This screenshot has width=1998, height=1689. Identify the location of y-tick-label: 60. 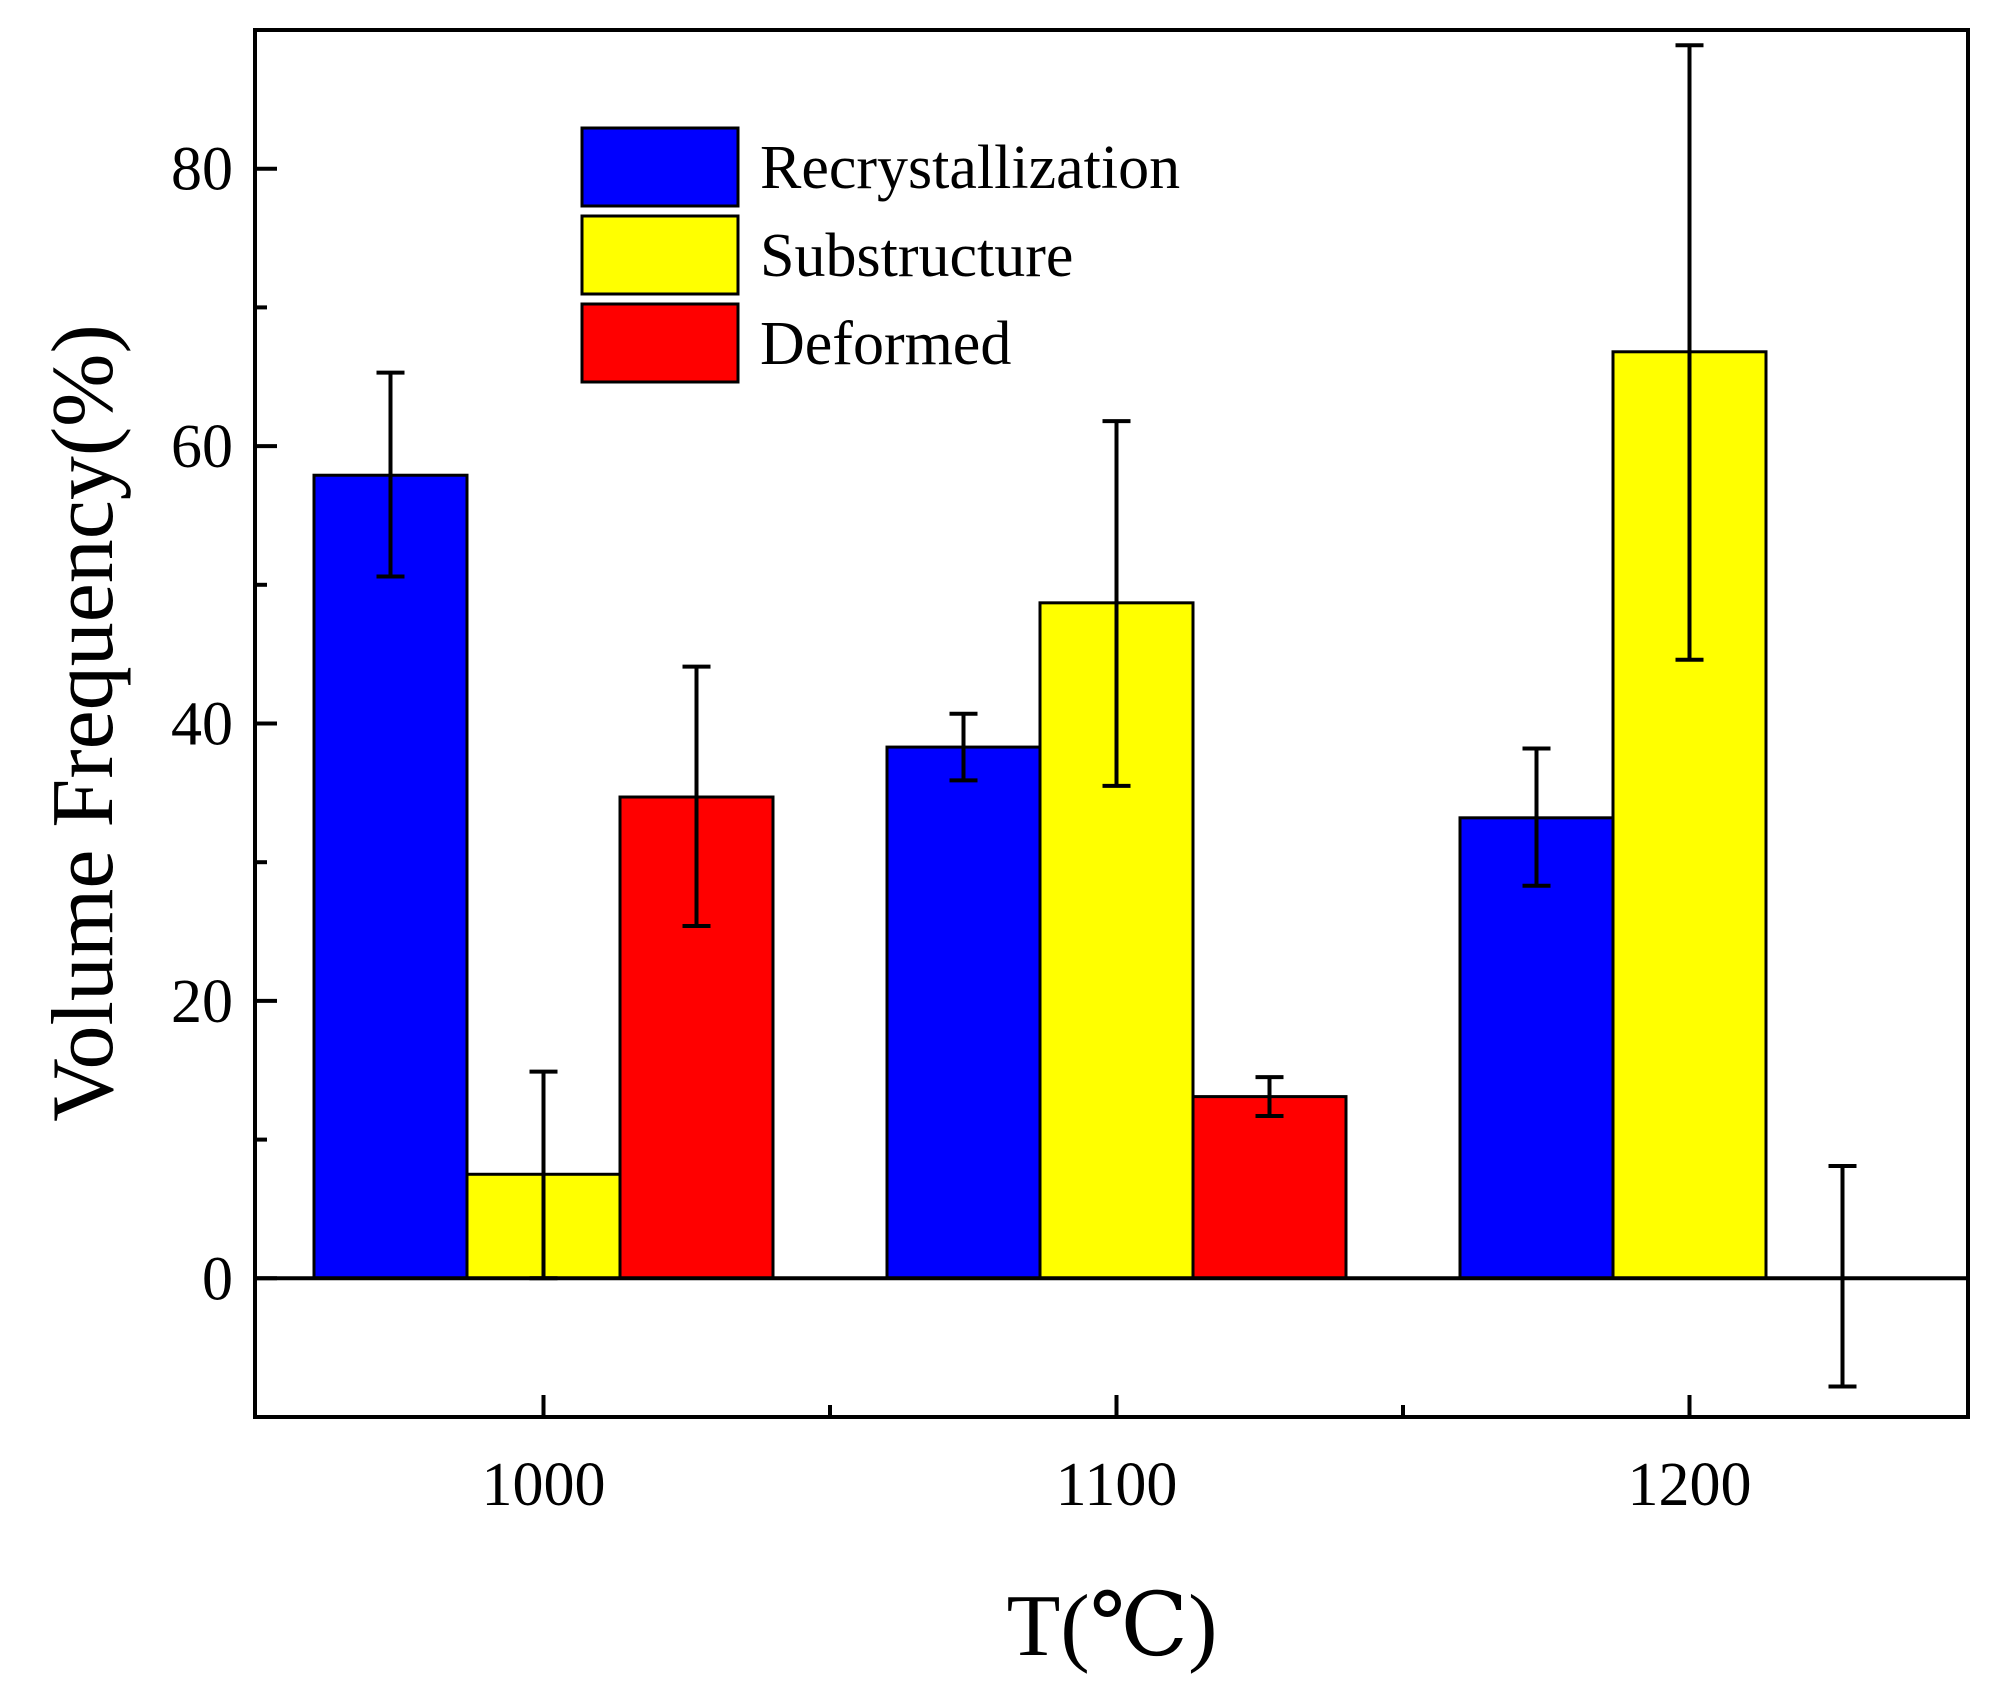
(202, 447).